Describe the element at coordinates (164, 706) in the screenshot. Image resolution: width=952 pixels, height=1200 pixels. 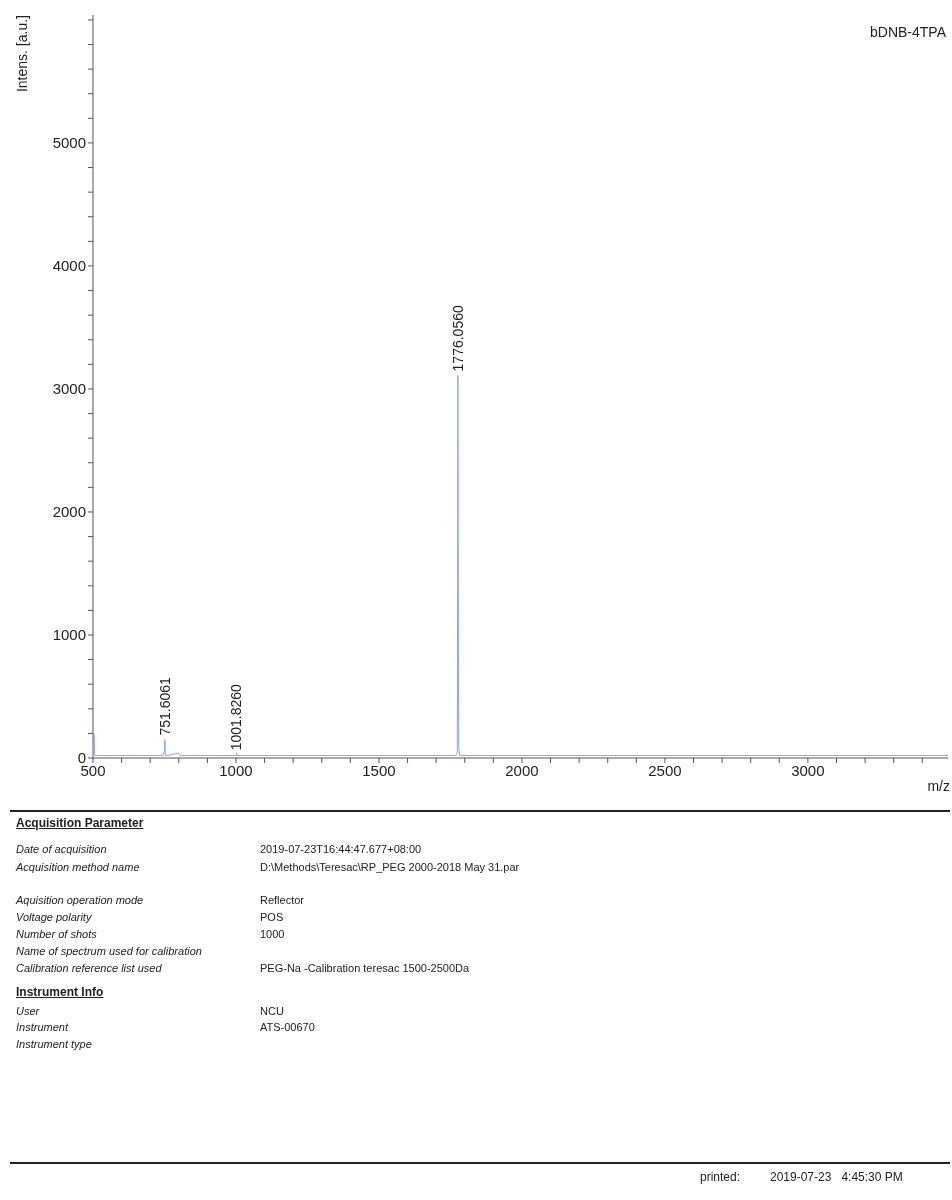
I see `annotation: 751.6061` at that location.